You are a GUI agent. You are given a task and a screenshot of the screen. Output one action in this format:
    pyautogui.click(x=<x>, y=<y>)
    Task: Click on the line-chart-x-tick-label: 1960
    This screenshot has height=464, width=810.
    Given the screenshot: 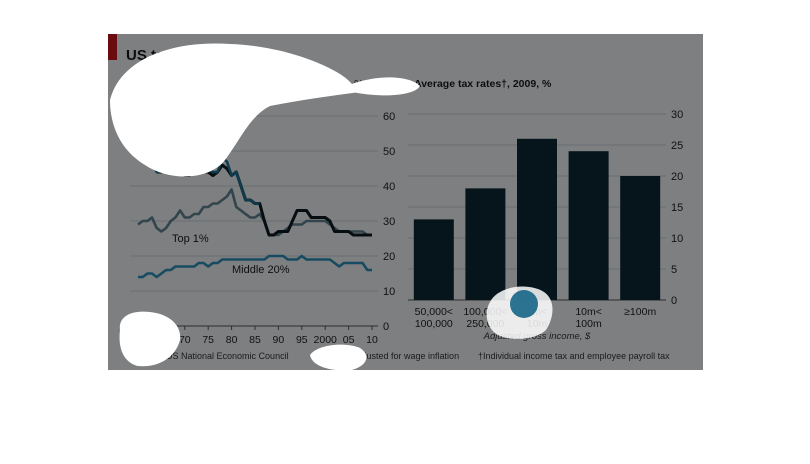 What is the action you would take?
    pyautogui.click(x=138, y=340)
    